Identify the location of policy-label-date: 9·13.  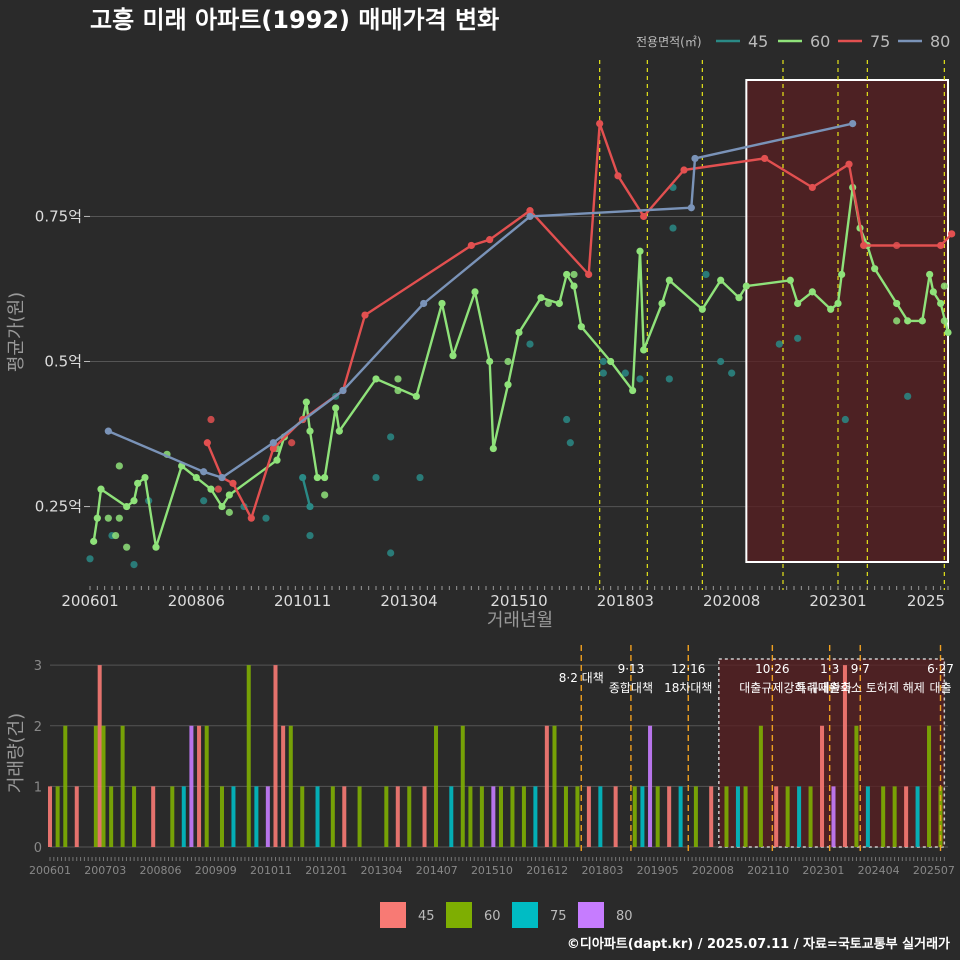
(631, 669).